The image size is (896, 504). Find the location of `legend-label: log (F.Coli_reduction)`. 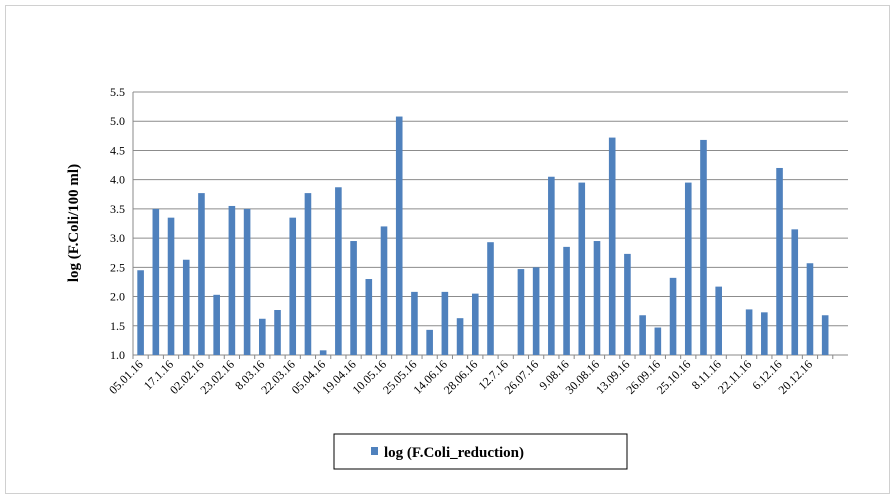

legend-label: log (F.Coli_reduction) is located at coordinates (454, 453).